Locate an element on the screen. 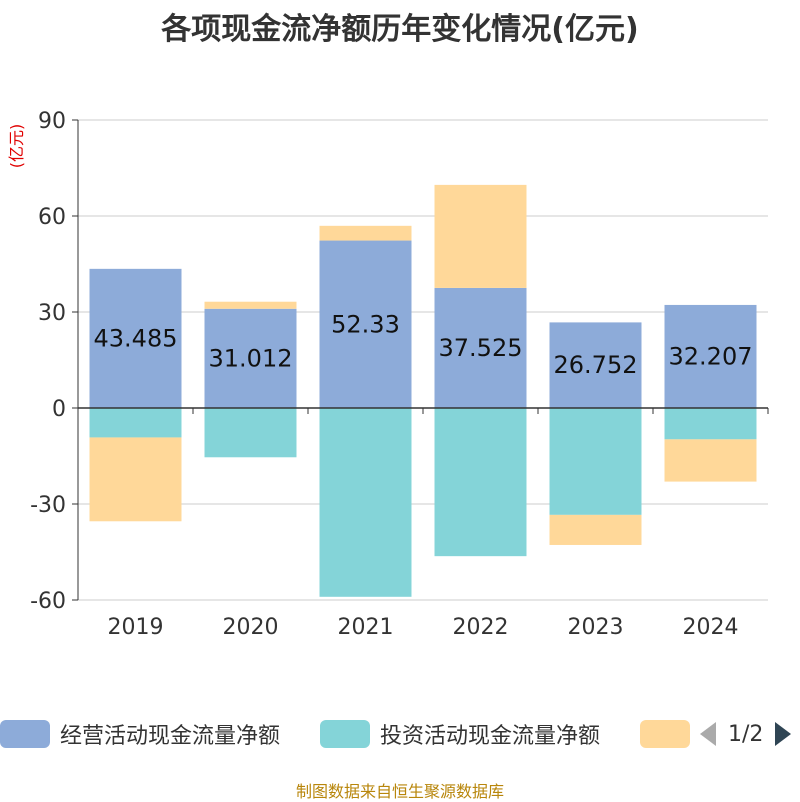 The image size is (800, 802). legend-label-operating: 经营活动现金流量净额 is located at coordinates (170, 736).